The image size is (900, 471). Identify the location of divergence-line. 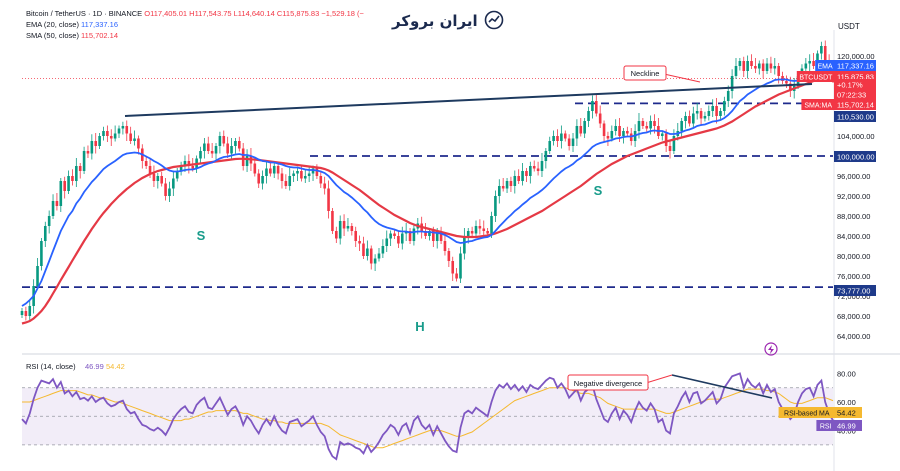
(722, 386).